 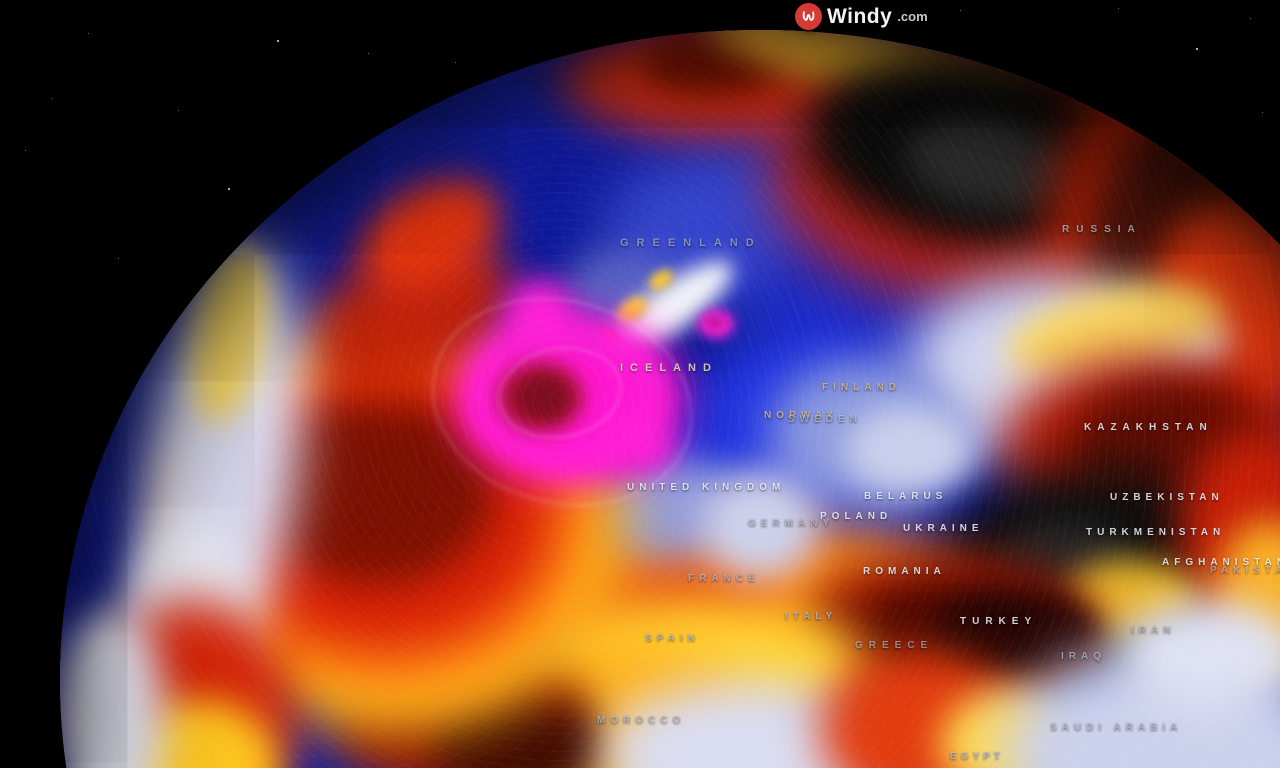 I want to click on windy-logo-text: Windy, so click(x=860, y=16).